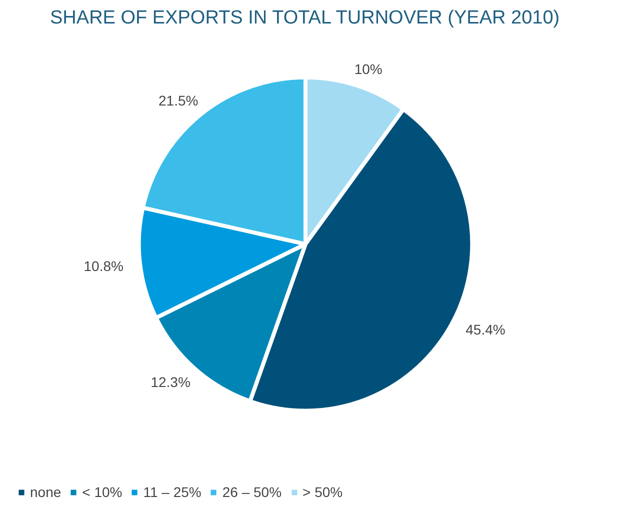 The height and width of the screenshot is (527, 623). I want to click on legend-label: 11 – 25%, so click(172, 492).